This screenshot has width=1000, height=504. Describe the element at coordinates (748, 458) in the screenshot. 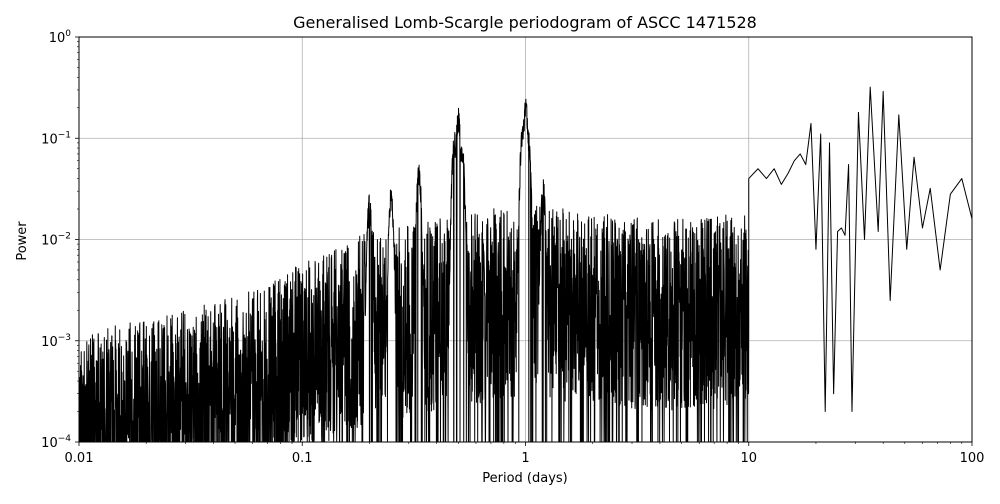

I see `x-tick-label: 10` at that location.